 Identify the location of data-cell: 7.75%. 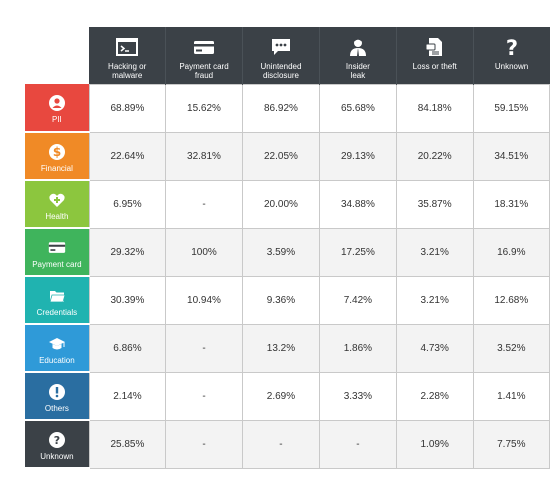
(511, 444).